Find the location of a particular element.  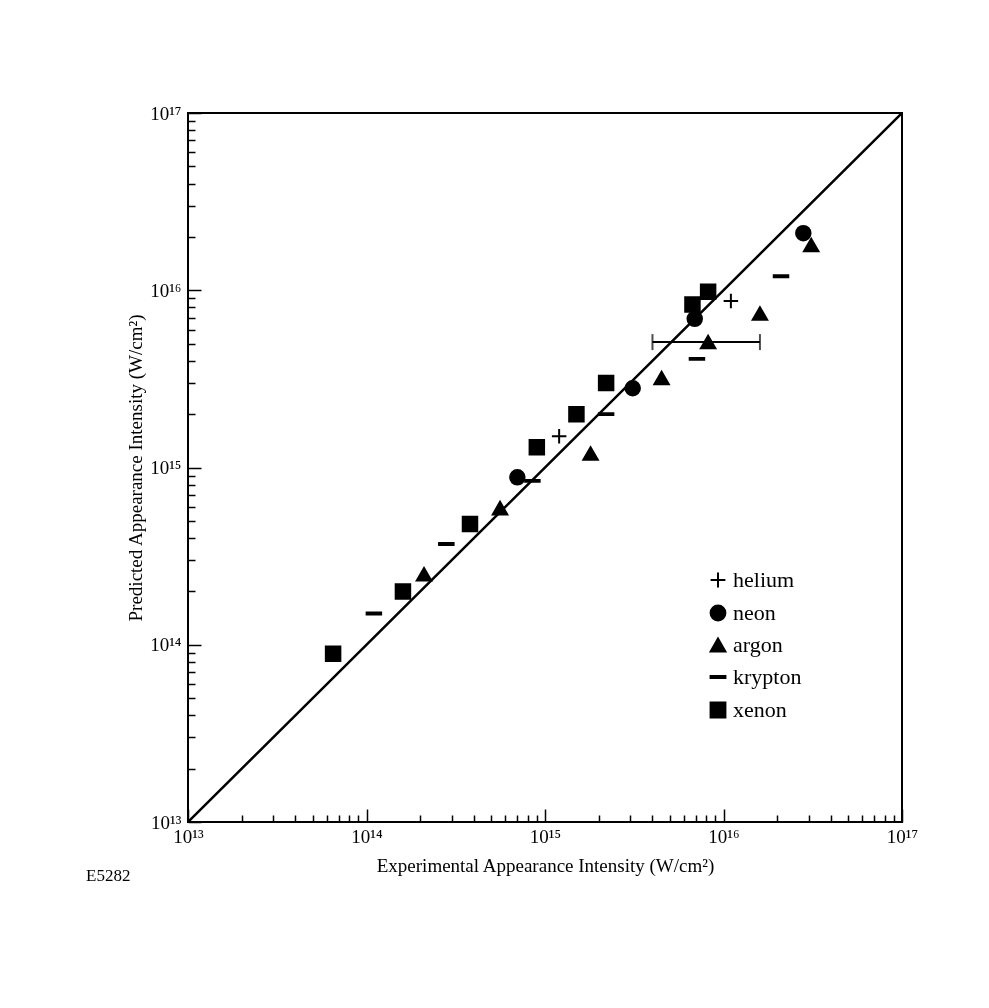

legend-label: xenon is located at coordinates (760, 709).